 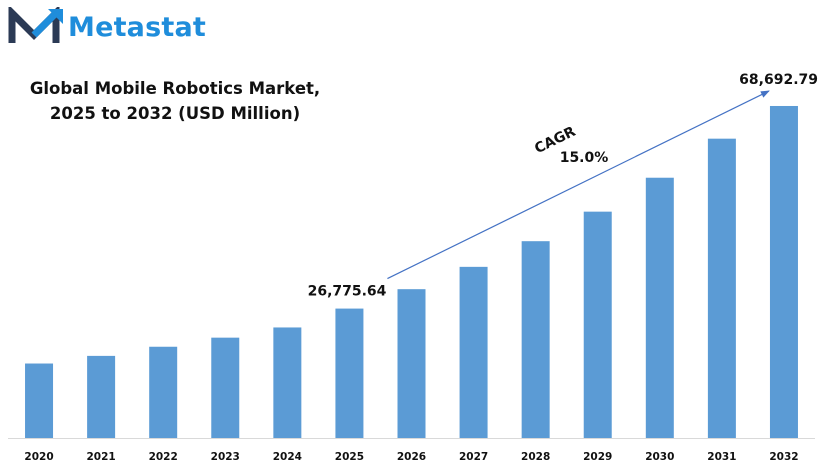 I want to click on data-label-2025: 26,775.64, so click(x=347, y=292).